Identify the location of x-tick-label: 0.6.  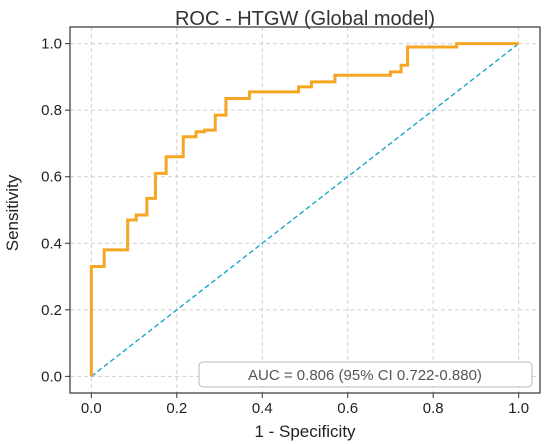
(347, 408).